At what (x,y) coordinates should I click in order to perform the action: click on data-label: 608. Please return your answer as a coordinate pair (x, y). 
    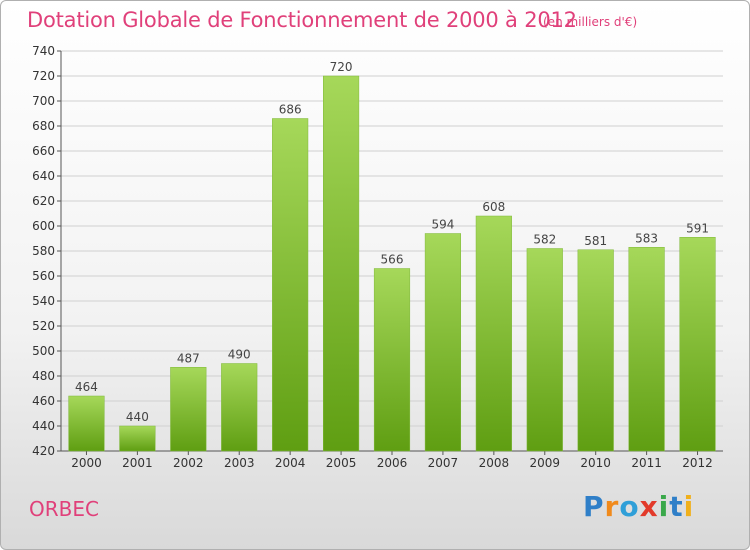
    Looking at the image, I should click on (493, 207).